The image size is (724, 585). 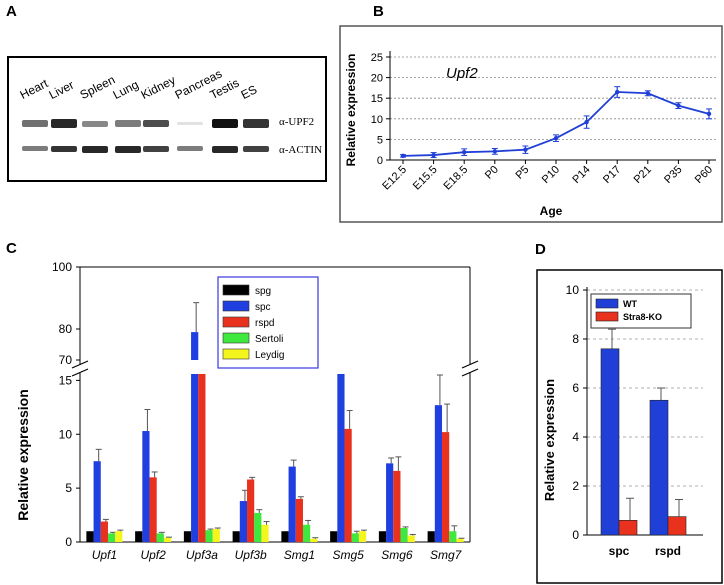 I want to click on panel-letter-a: A, so click(x=11, y=11).